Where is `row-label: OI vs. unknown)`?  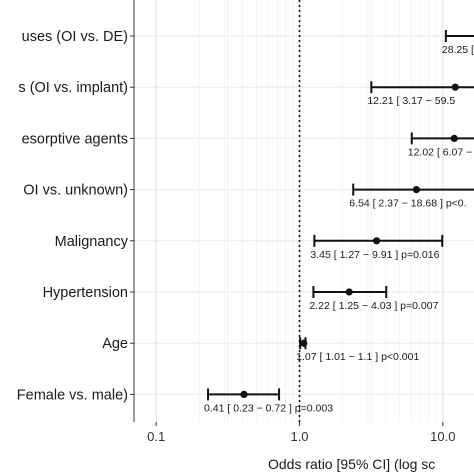 row-label: OI vs. unknown) is located at coordinates (75, 191).